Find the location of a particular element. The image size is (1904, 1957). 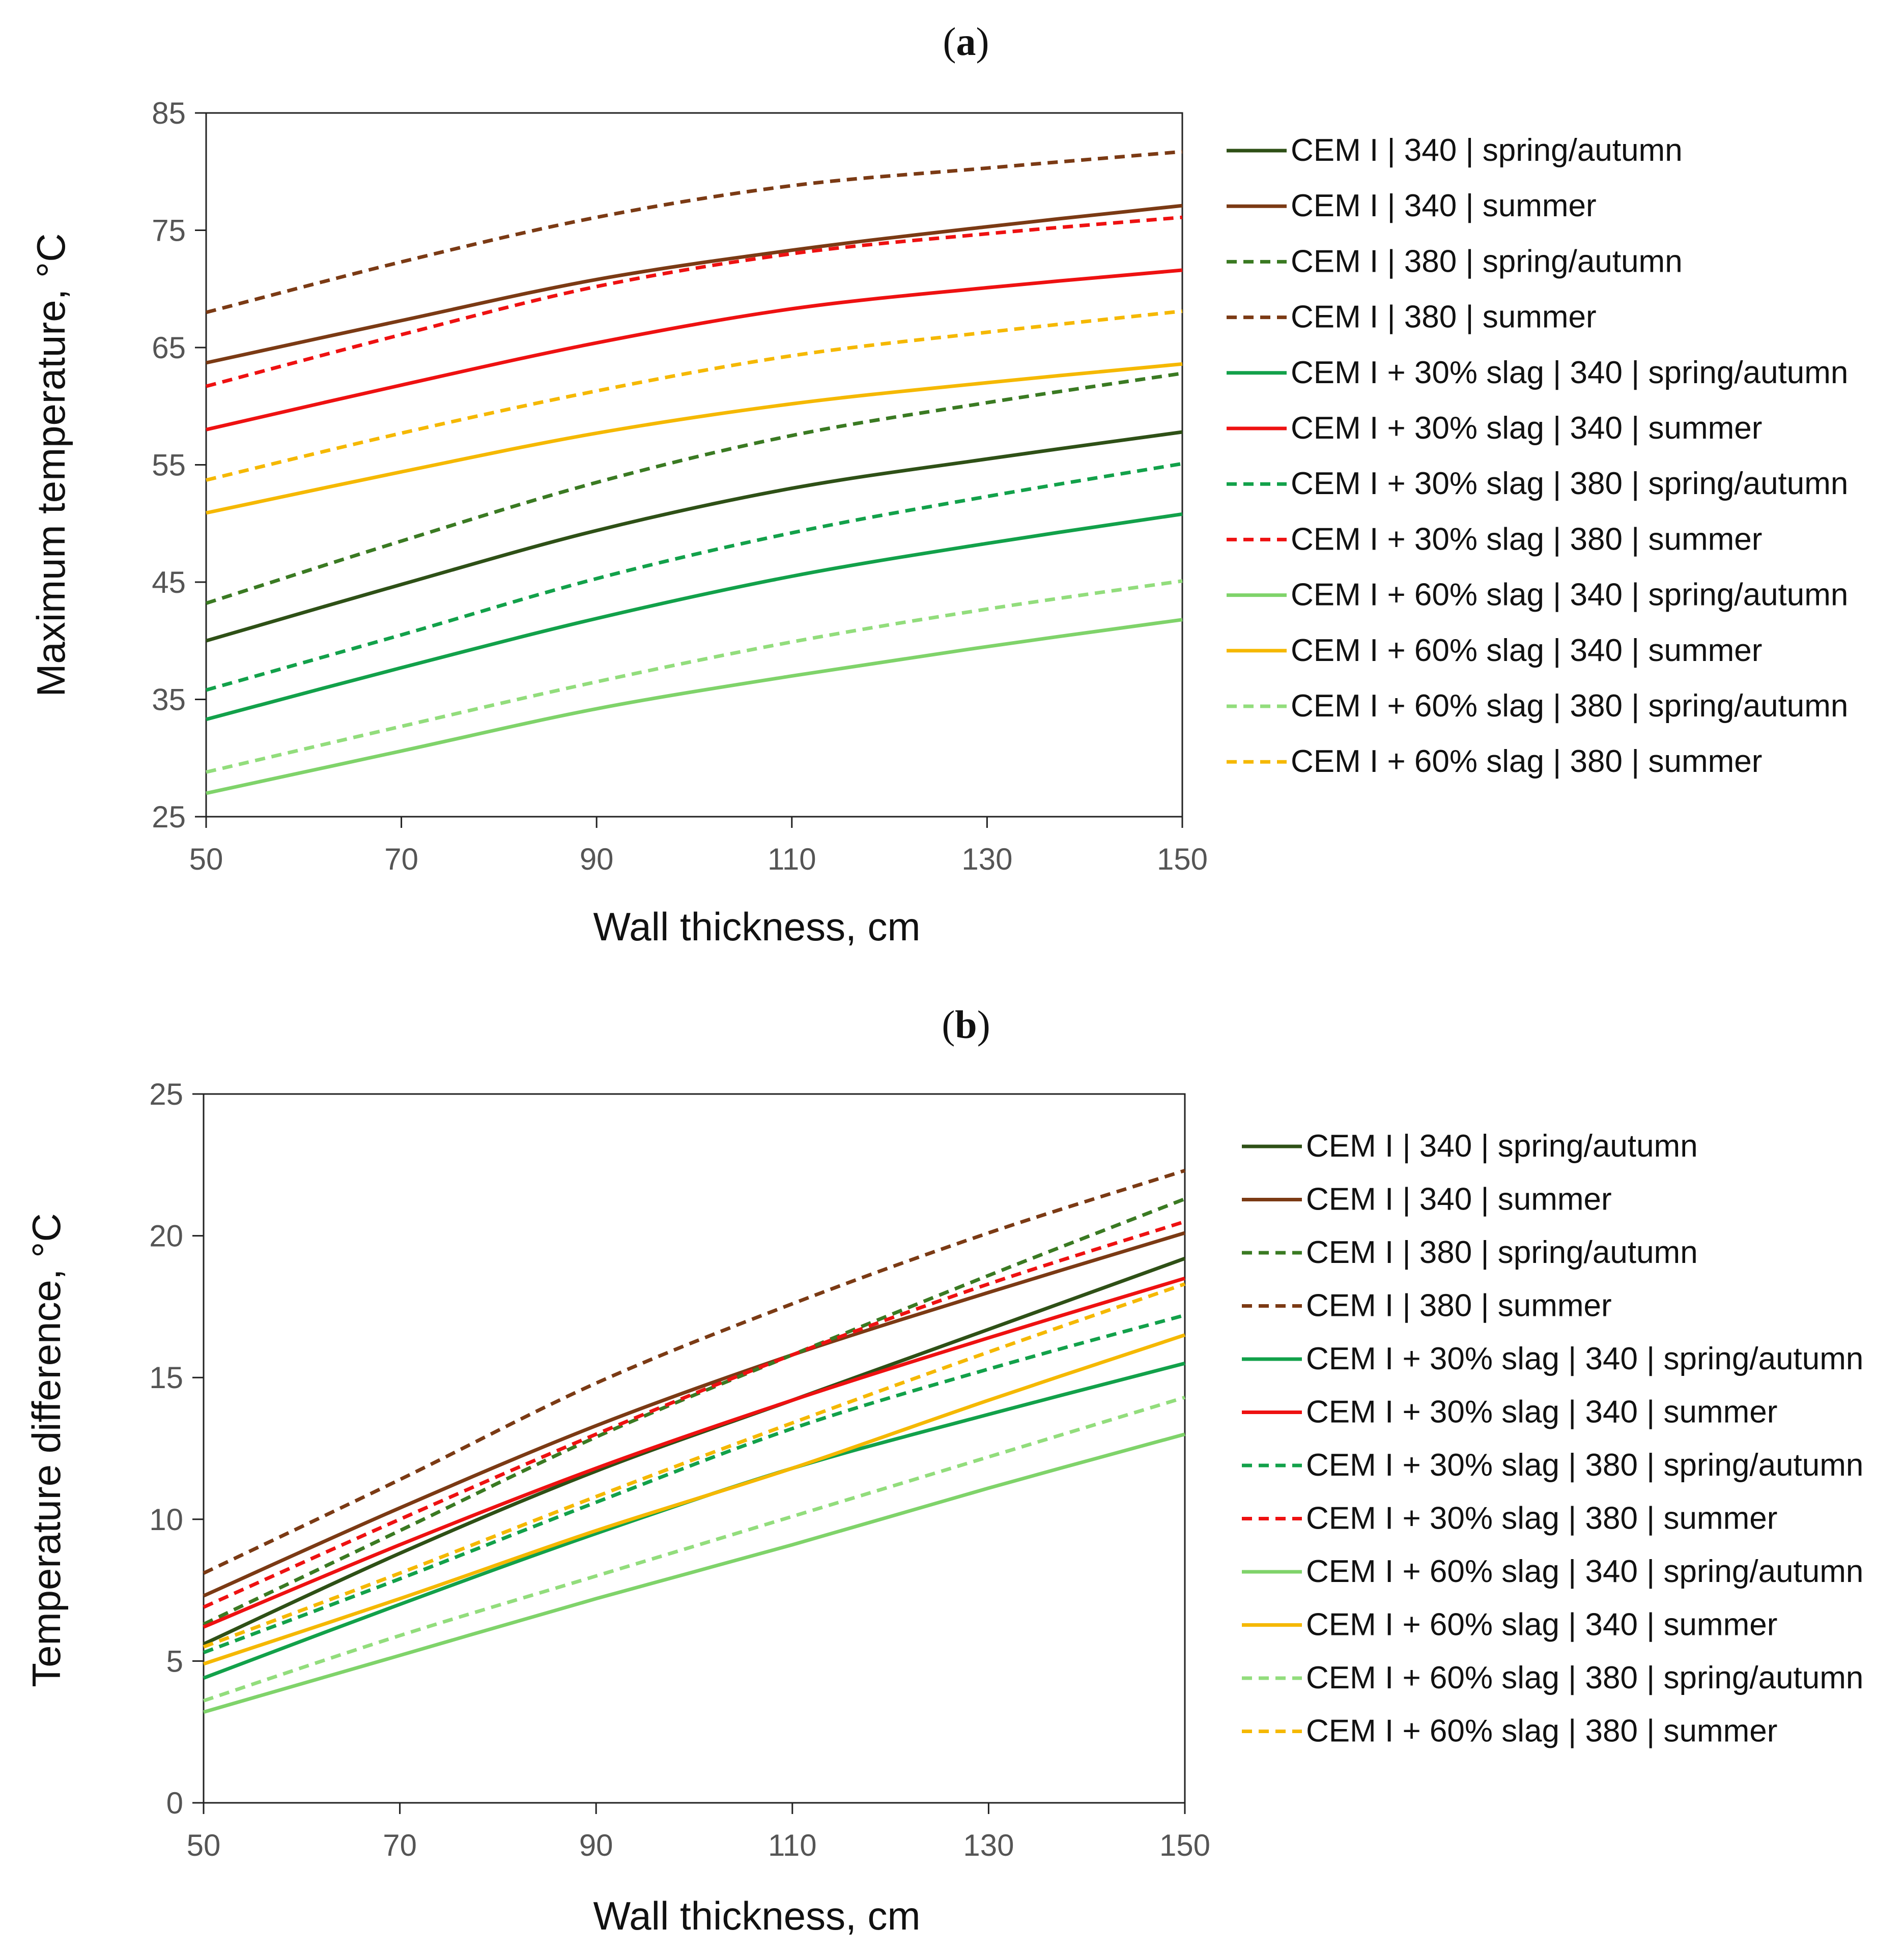

chart-b-legend-label: CEM I | 380 | spring/autumn is located at coordinates (1502, 1252).